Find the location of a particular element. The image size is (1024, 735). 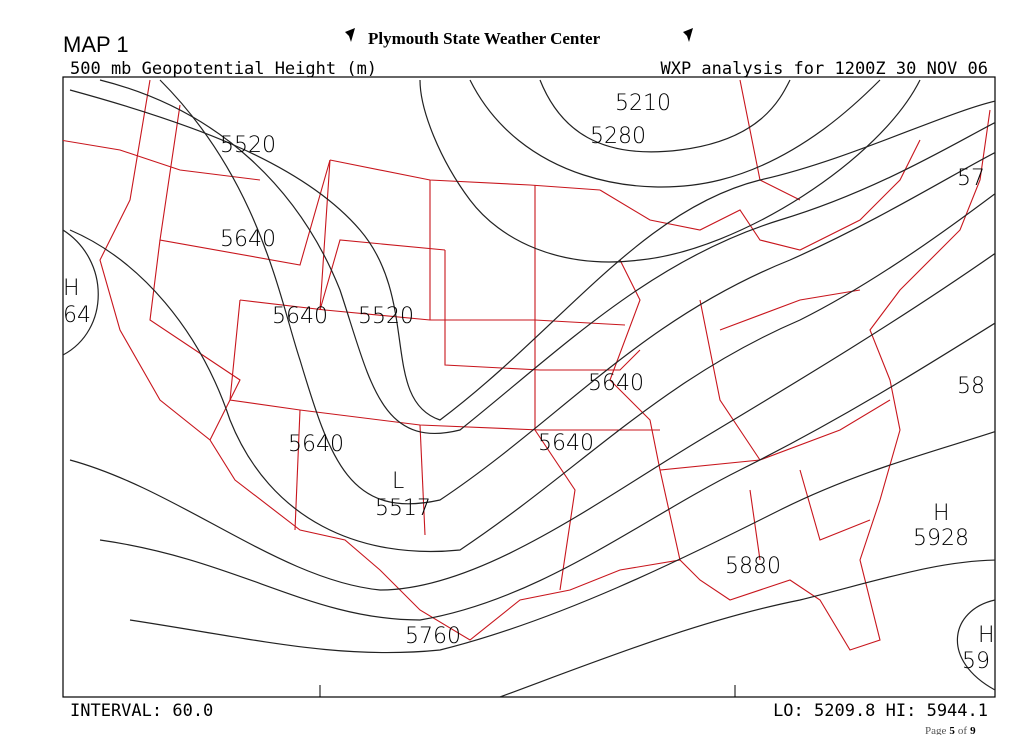

page-current: 5 is located at coordinates (952, 730).